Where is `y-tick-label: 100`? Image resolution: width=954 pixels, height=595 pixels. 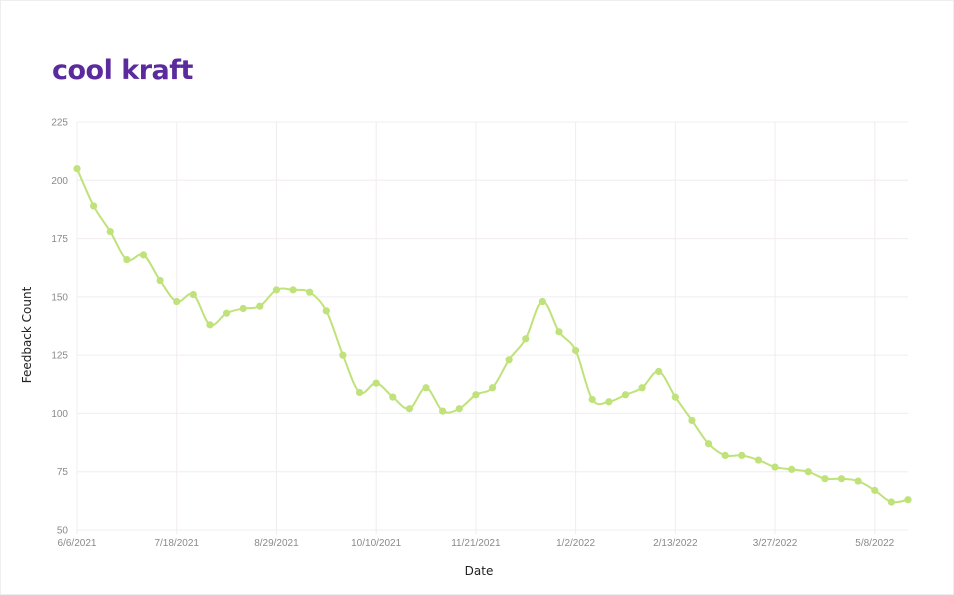
y-tick-label: 100 is located at coordinates (59, 414).